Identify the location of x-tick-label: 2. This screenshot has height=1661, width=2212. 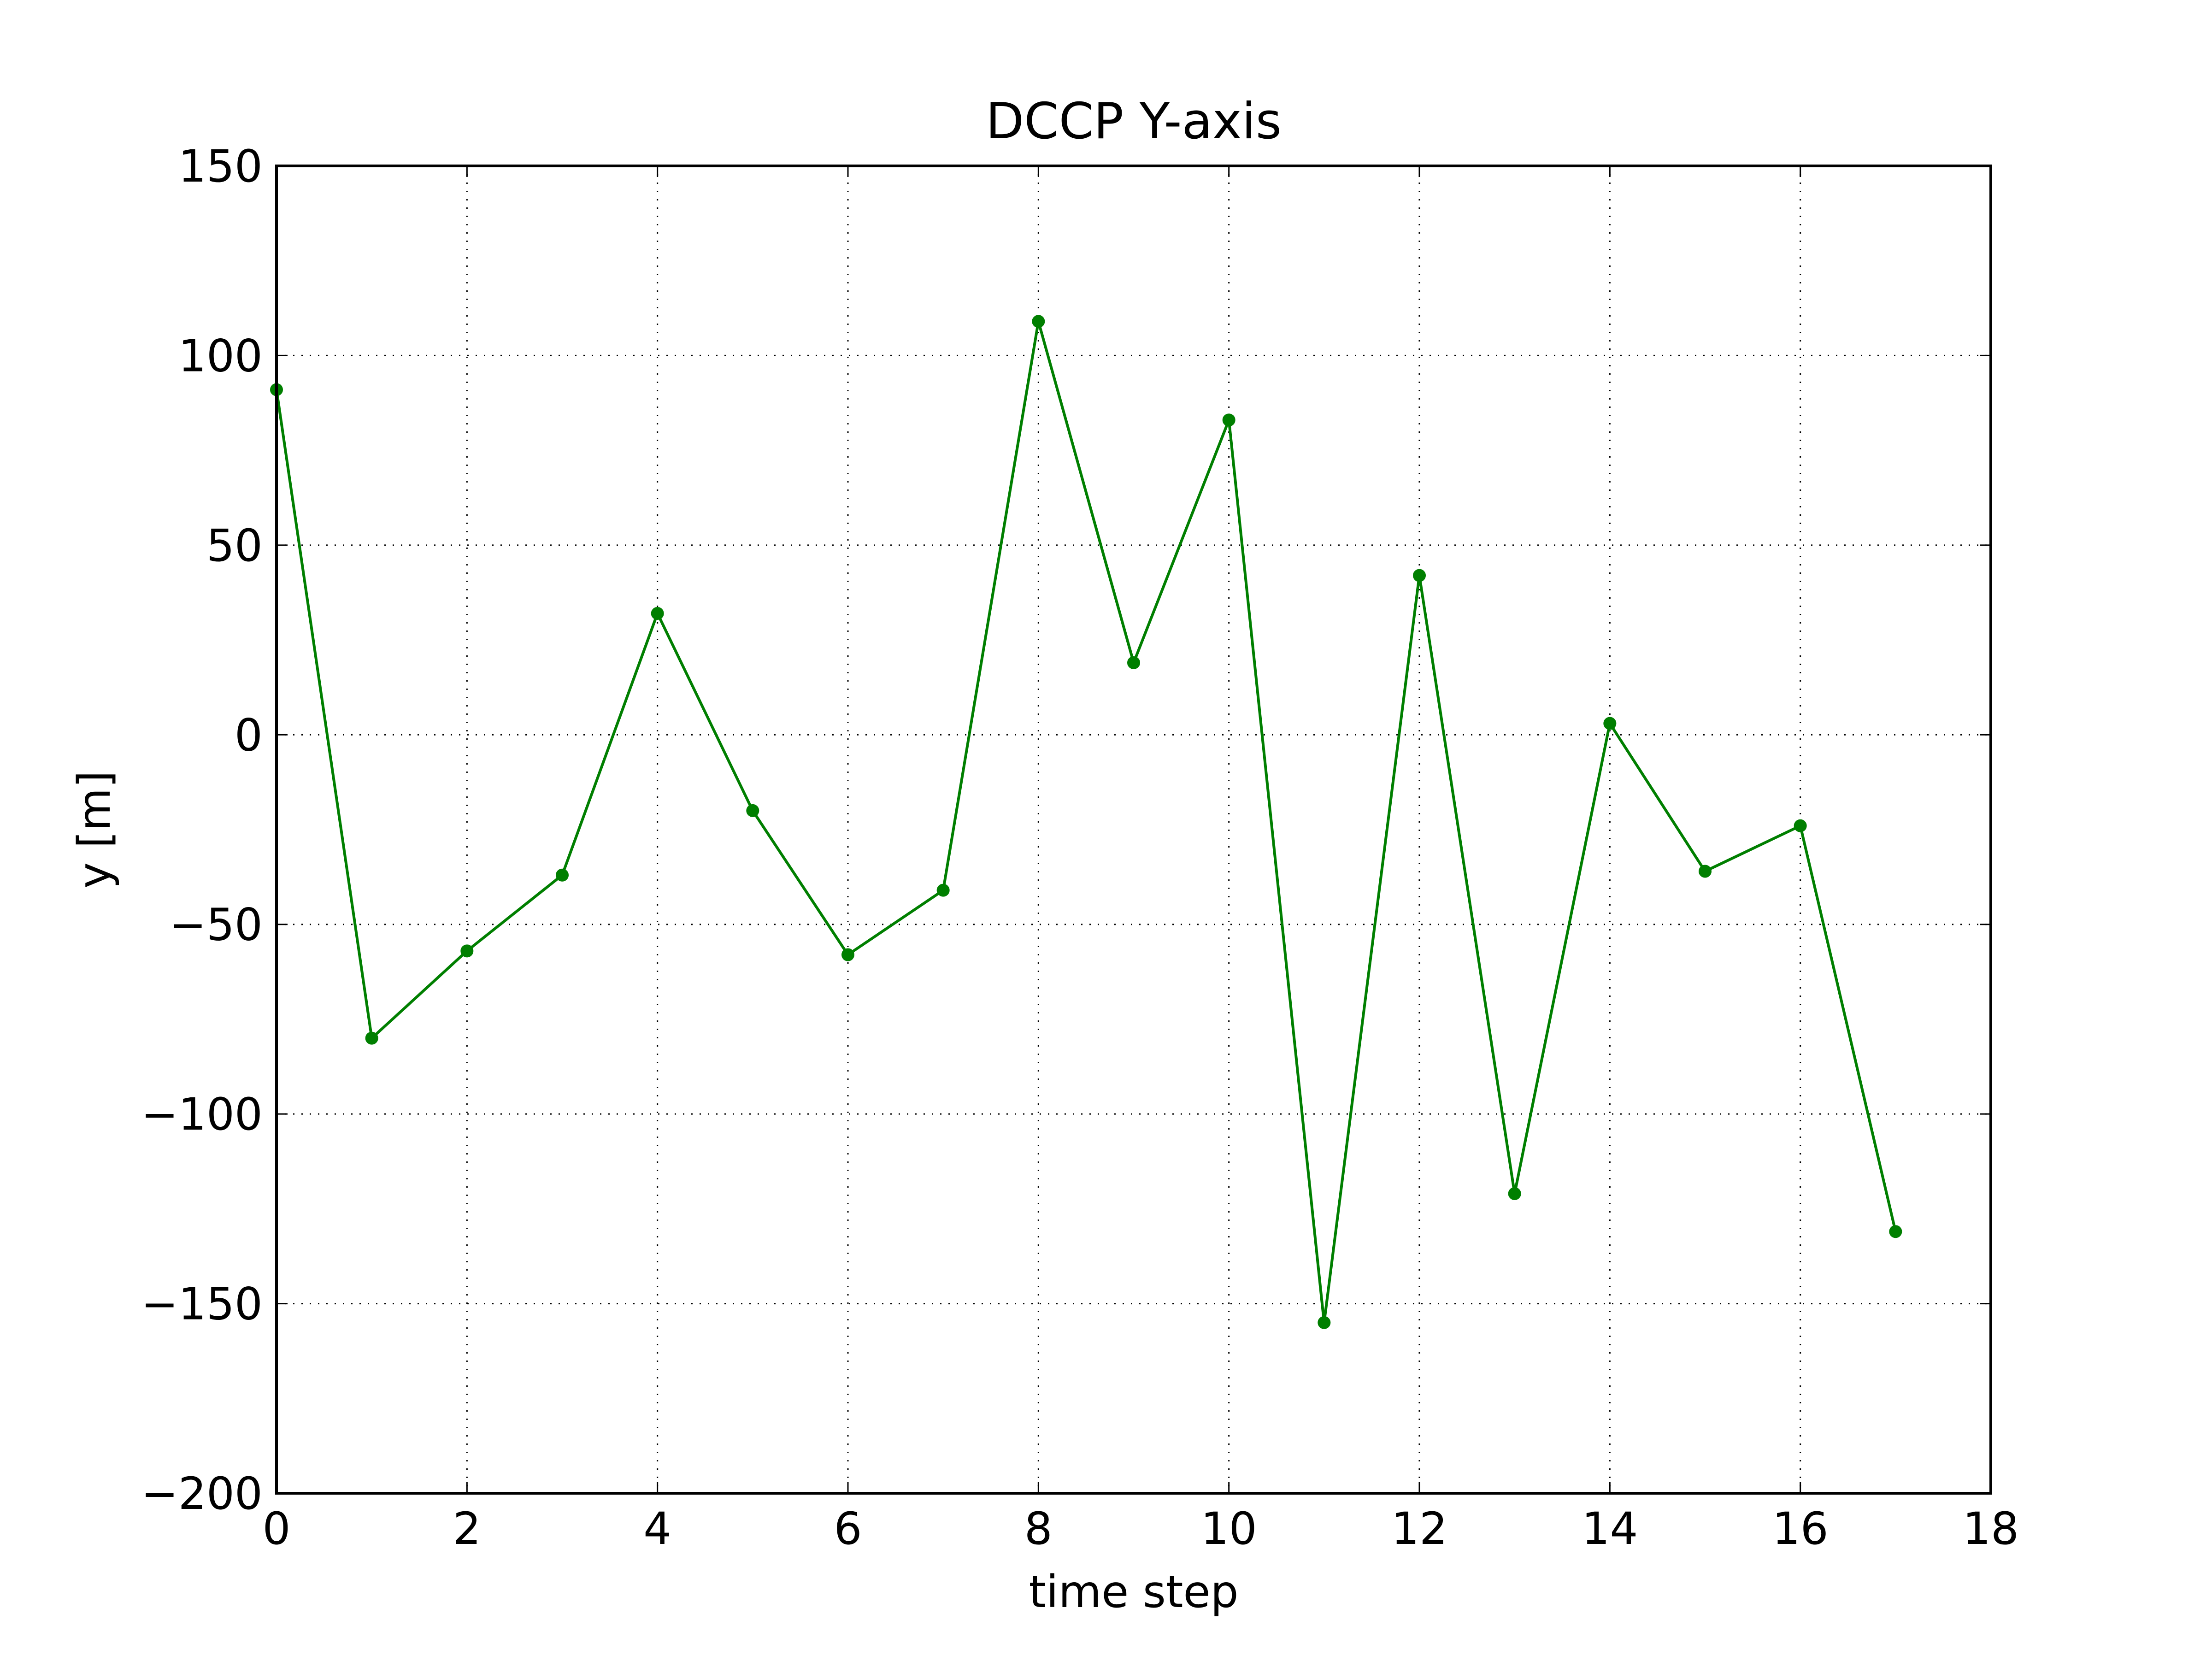
(467, 1529).